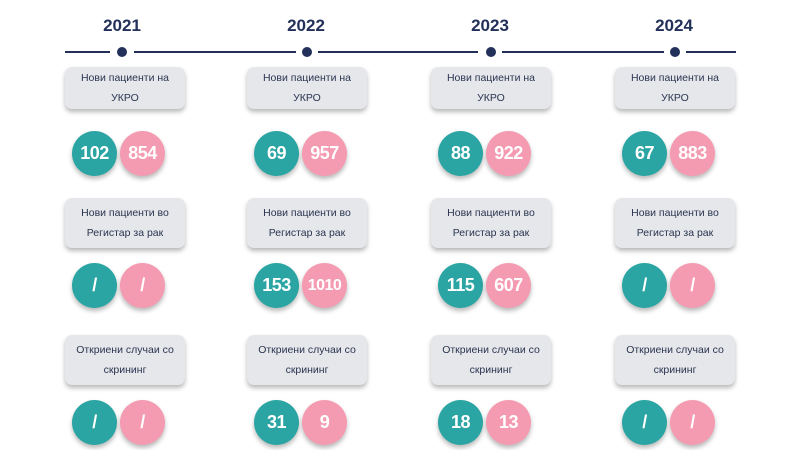  Describe the element at coordinates (276, 285) in the screenshot. I see `teal-value-circle: 153` at that location.